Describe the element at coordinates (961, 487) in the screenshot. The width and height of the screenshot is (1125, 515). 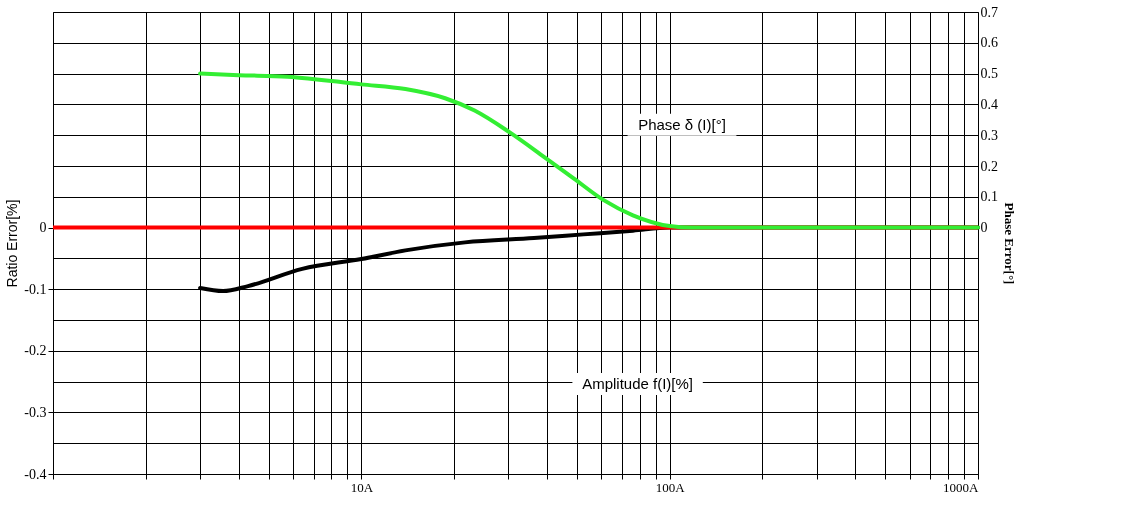
I see `x-tick-label: 1000A` at that location.